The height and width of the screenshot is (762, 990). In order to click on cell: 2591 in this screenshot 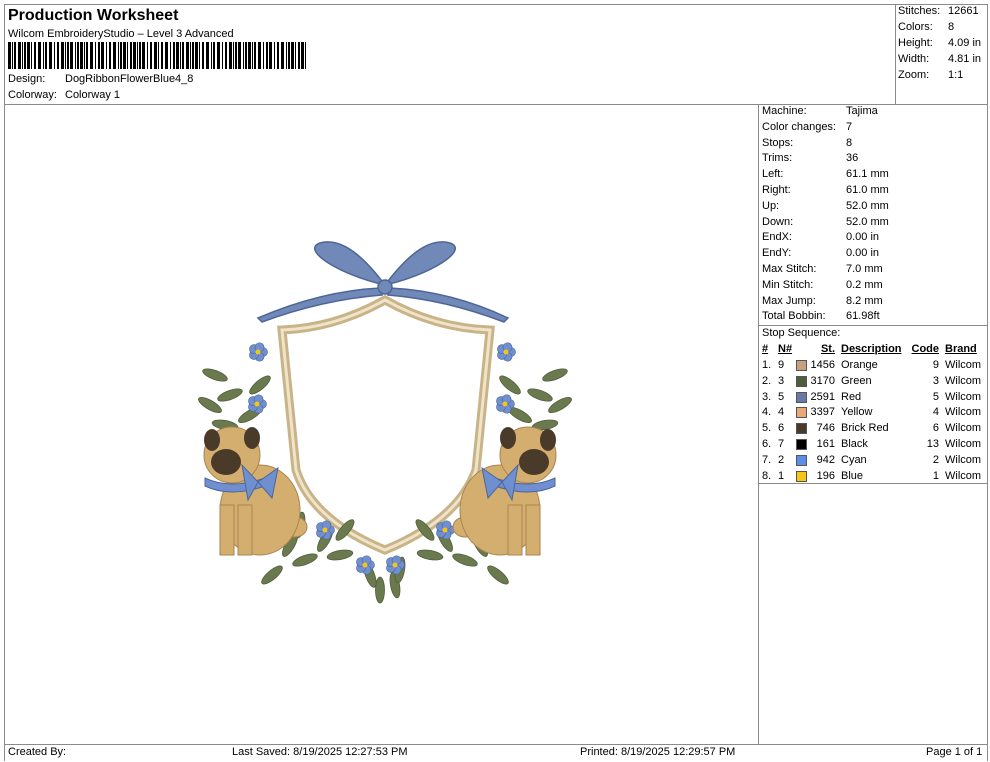, I will do `click(822, 396)`.